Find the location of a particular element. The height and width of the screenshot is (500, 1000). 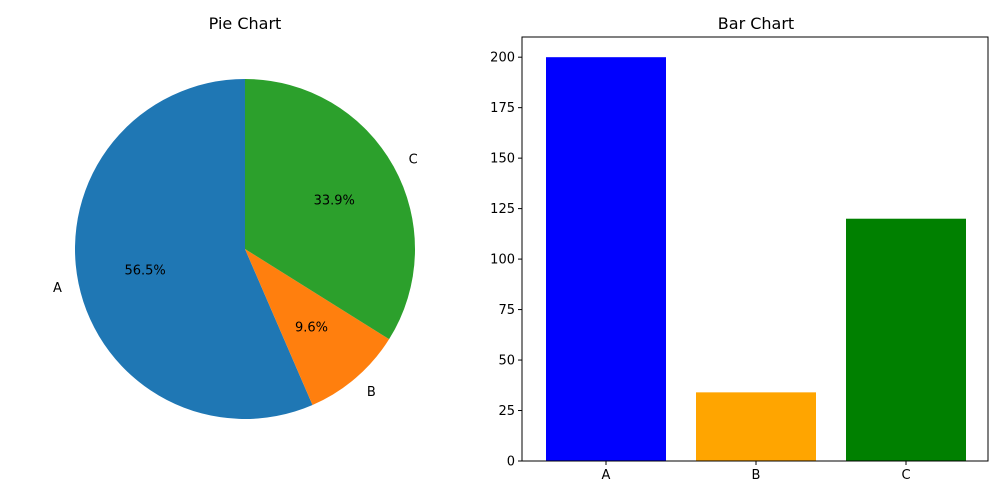

bar-c is located at coordinates (906, 339).